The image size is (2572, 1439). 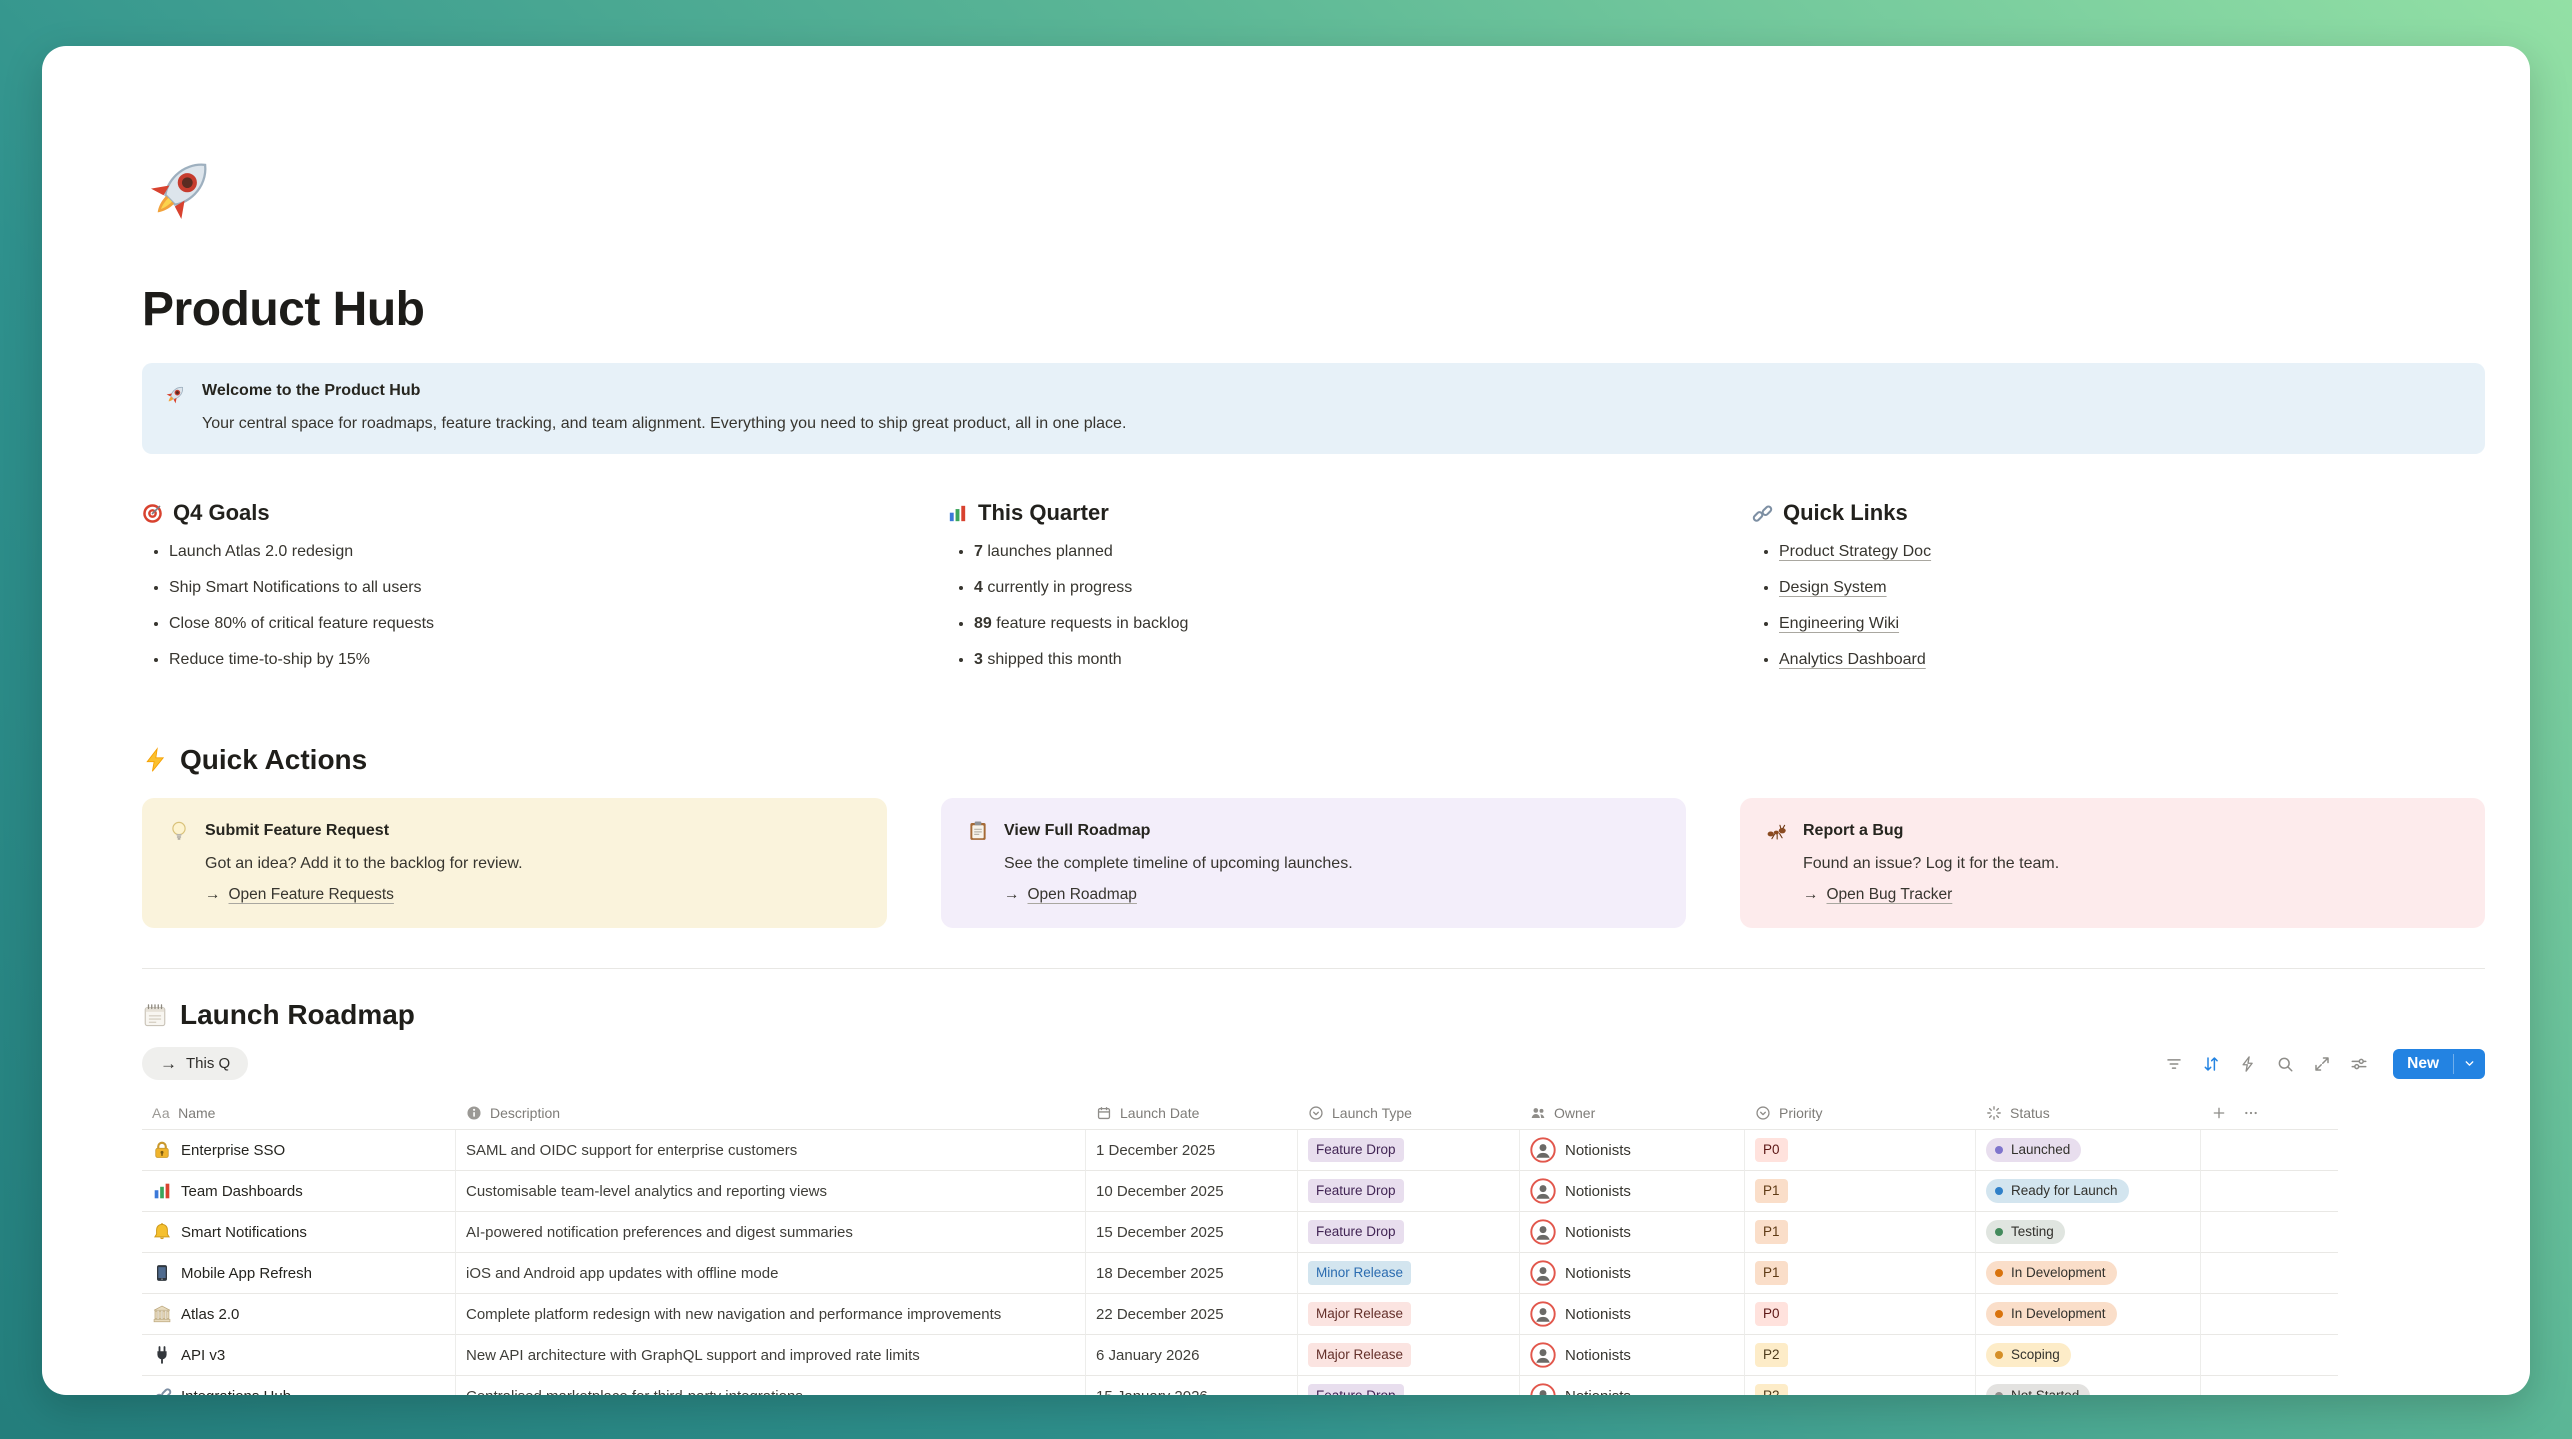 What do you see at coordinates (1192, 1315) in the screenshot?
I see `cell-launch-date: 22 December 2025` at bounding box center [1192, 1315].